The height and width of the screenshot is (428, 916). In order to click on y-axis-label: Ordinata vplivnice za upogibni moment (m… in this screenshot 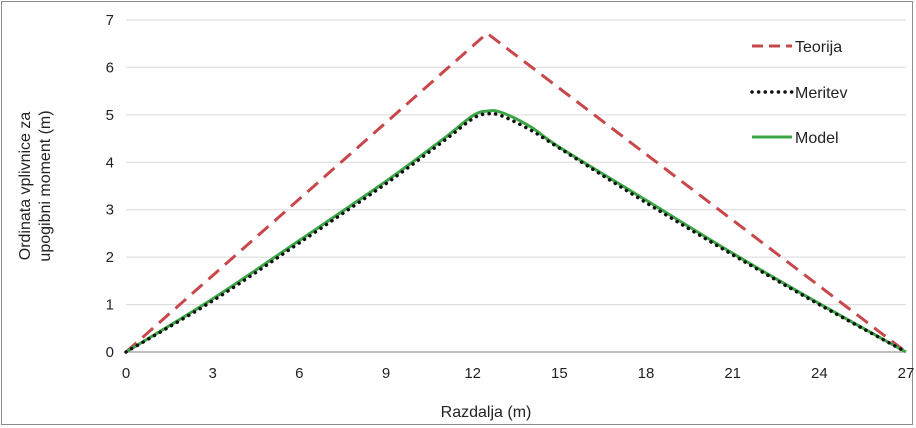, I will do `click(35, 185)`.